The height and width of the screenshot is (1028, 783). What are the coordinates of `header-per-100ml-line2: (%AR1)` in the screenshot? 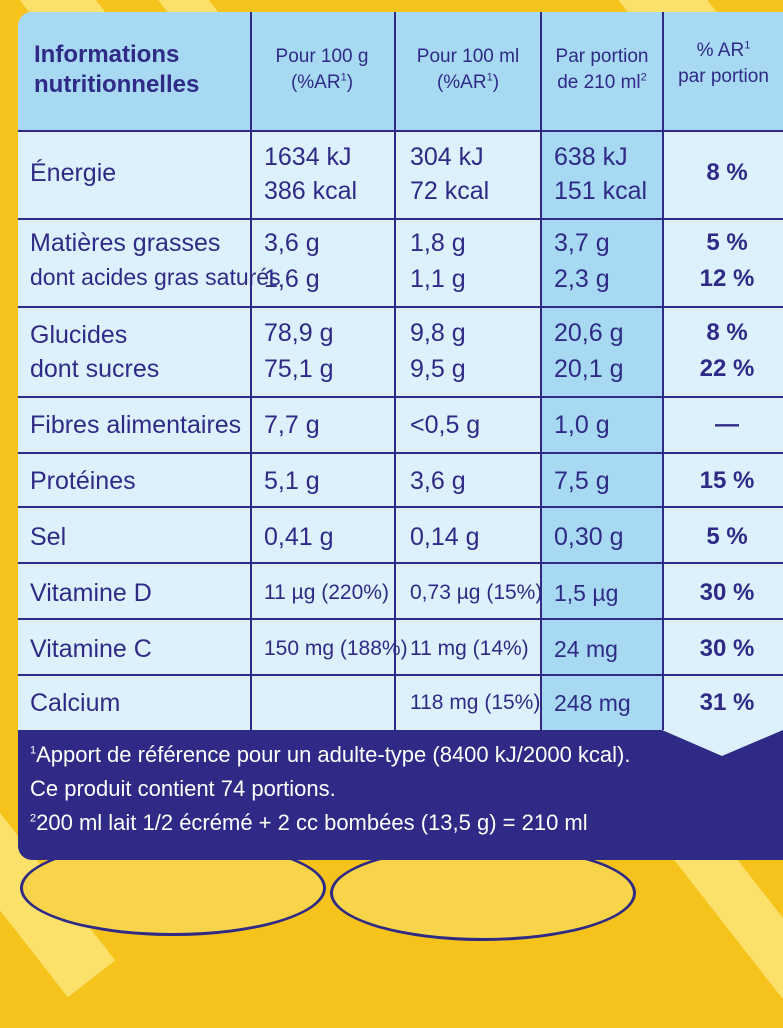 It's located at (468, 82).